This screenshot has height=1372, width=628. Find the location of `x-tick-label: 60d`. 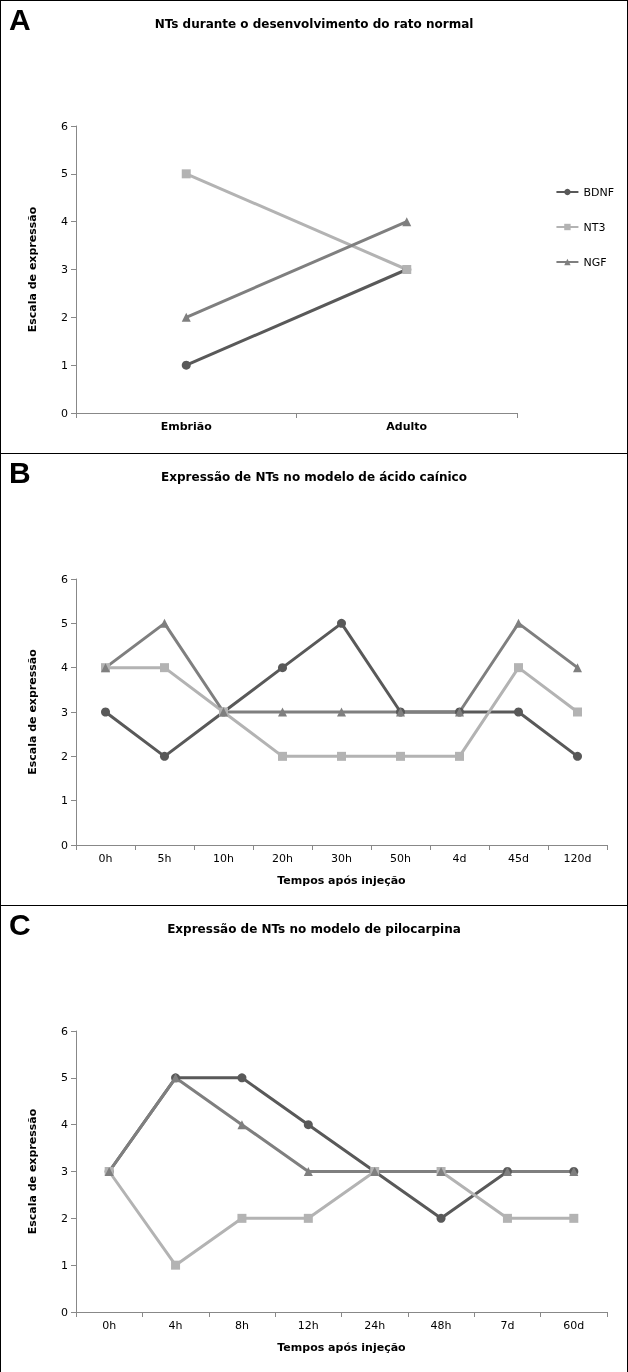

x-tick-label: 60d is located at coordinates (574, 1325).